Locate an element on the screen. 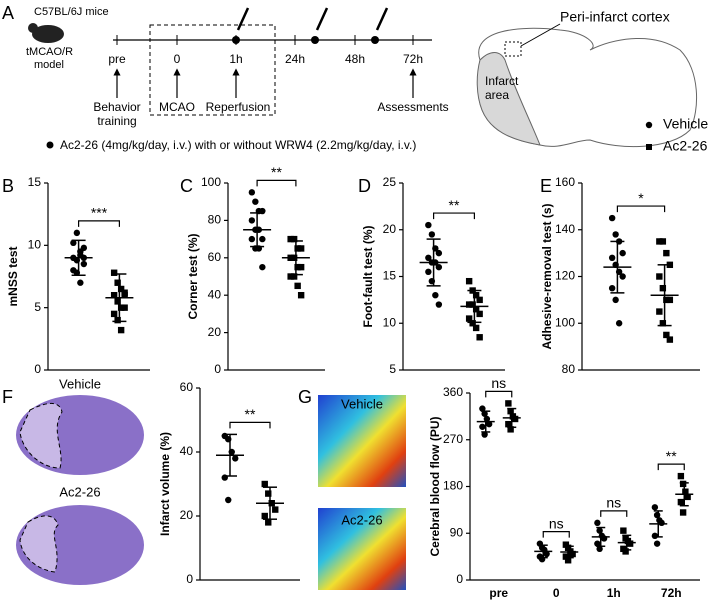 Image resolution: width=709 pixels, height=600 pixels. y-tick-label: 360 is located at coordinates (453, 392).